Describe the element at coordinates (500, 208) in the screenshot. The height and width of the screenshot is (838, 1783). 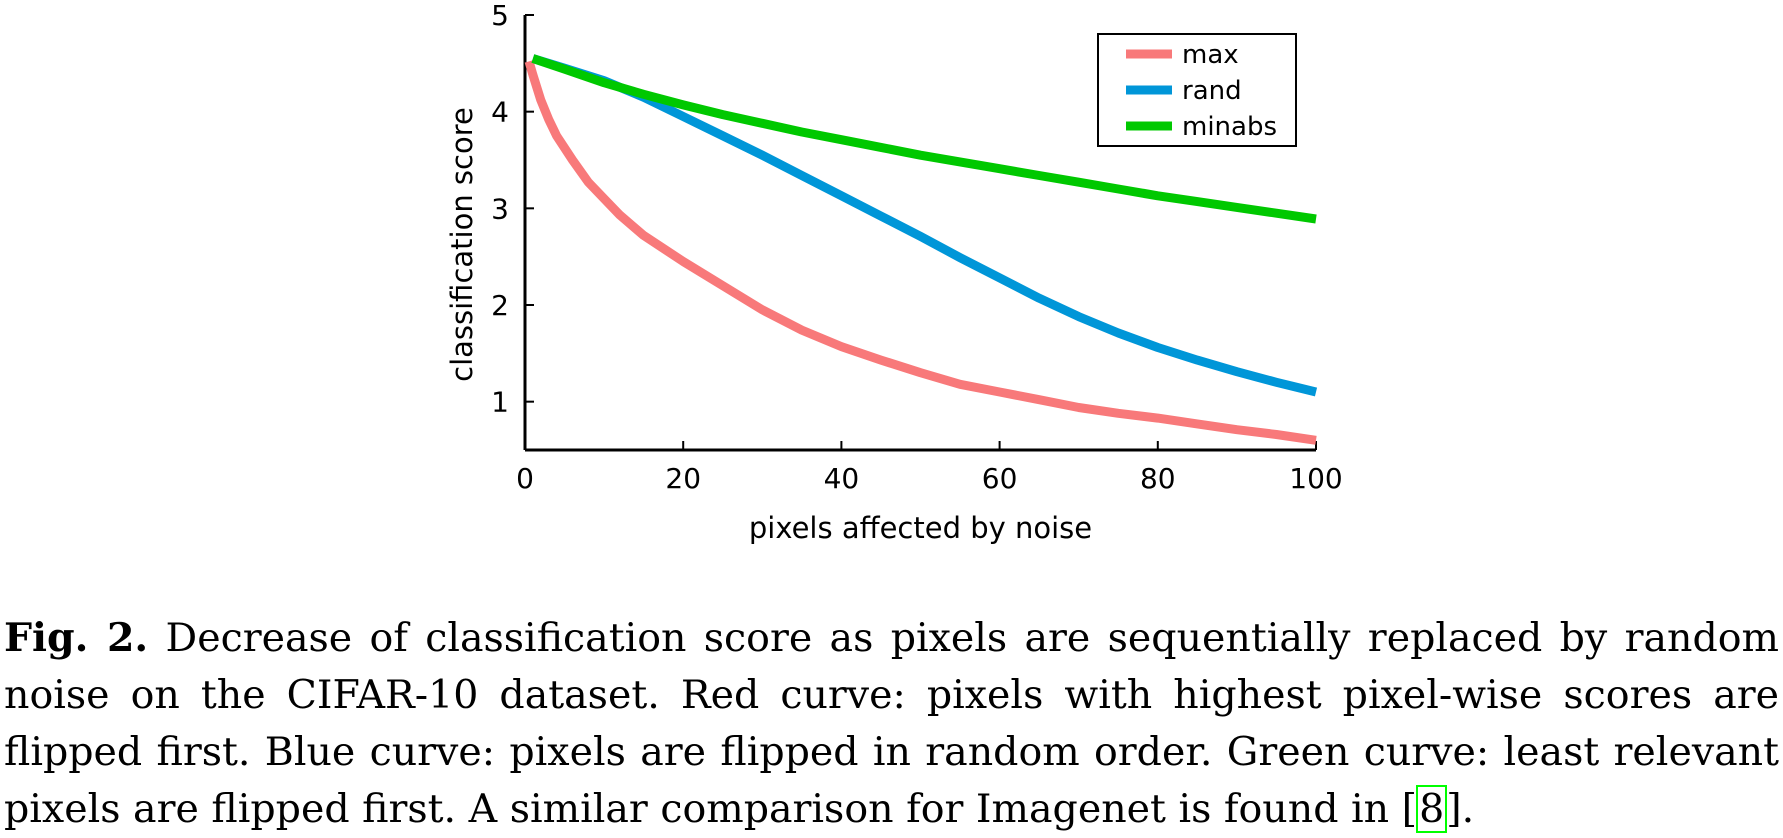
I see `y-tick-label: 3` at that location.